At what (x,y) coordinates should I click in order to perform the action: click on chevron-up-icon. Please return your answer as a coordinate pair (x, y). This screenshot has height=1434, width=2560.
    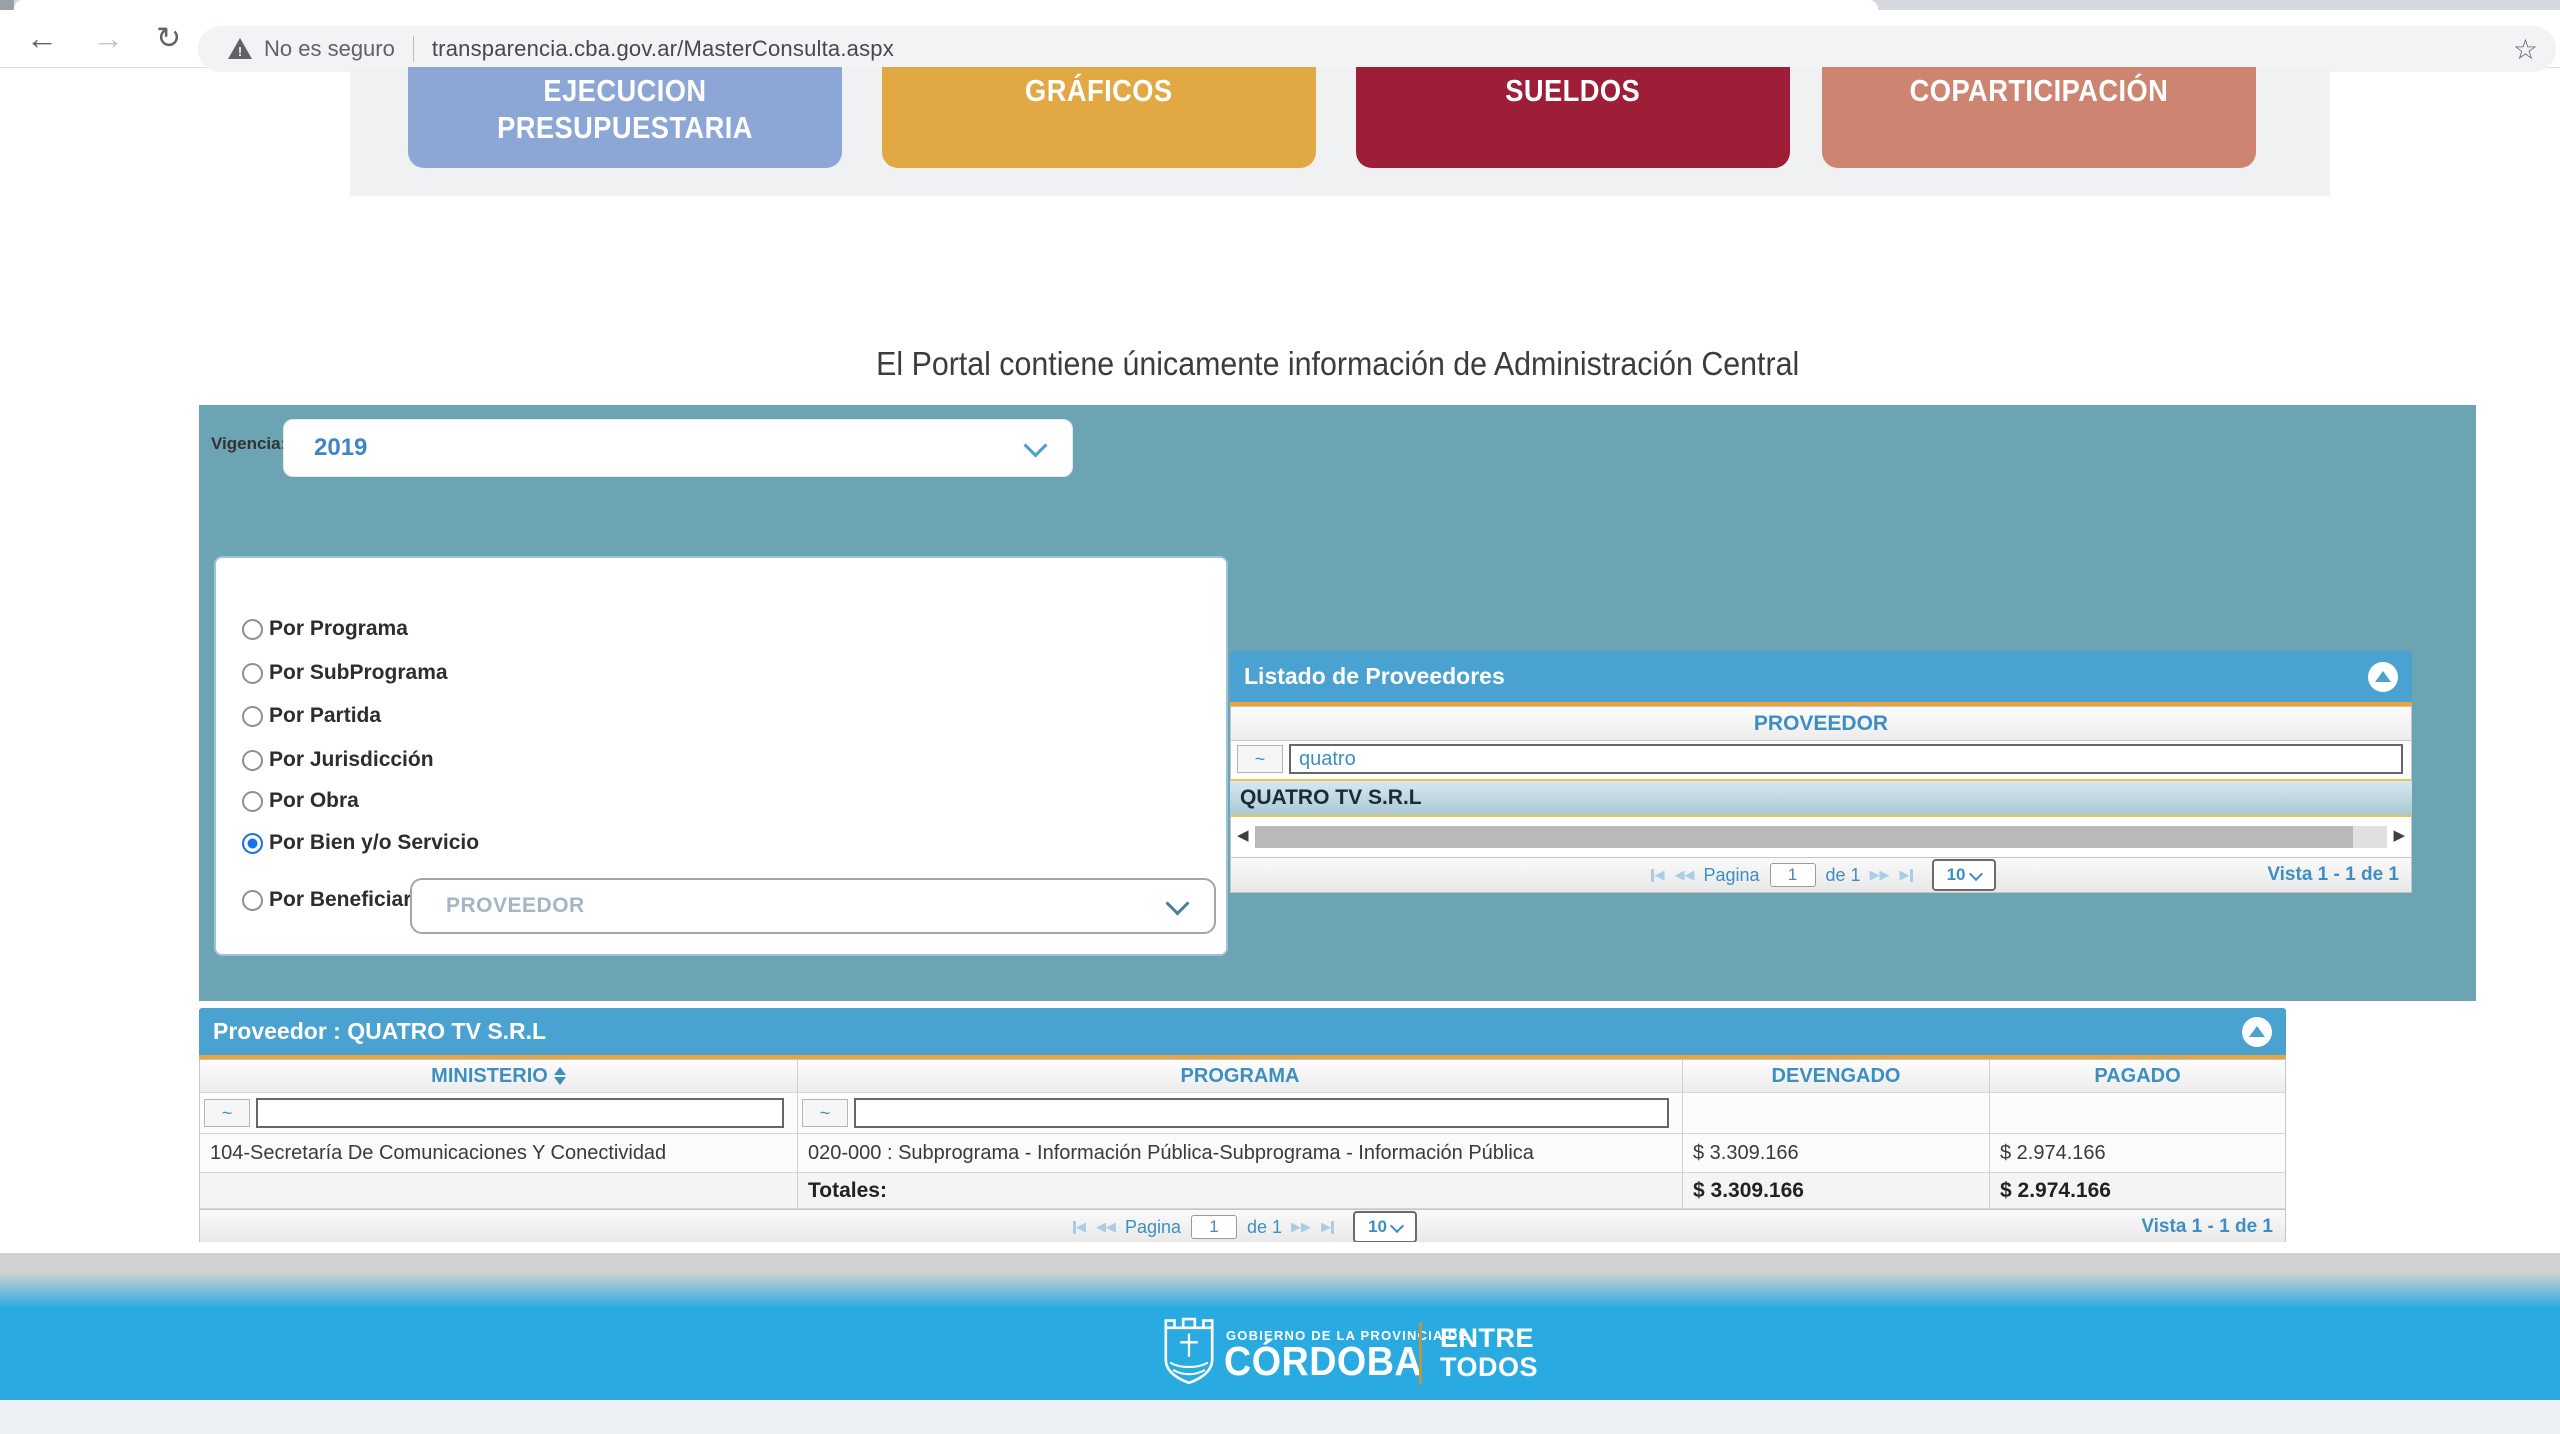
    Looking at the image, I should click on (2257, 1031).